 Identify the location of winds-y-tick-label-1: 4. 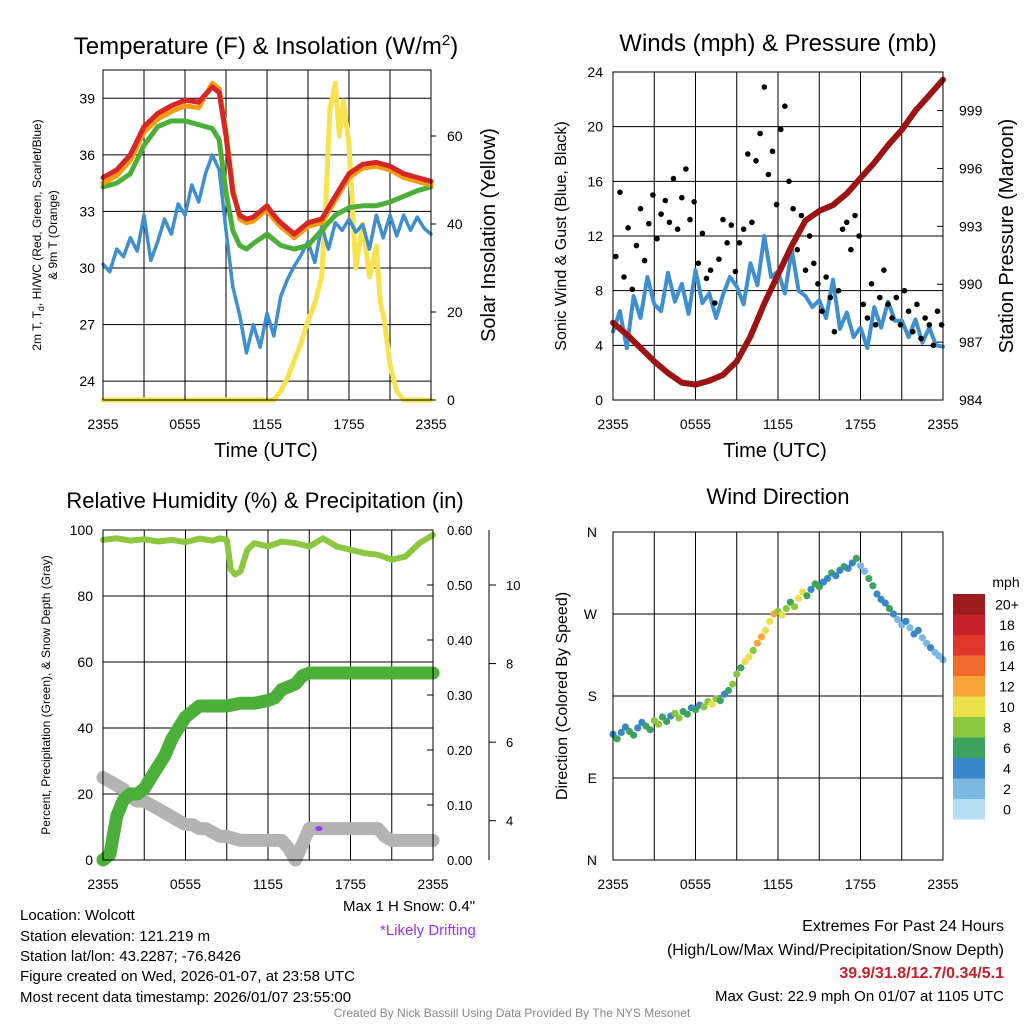
(599, 345).